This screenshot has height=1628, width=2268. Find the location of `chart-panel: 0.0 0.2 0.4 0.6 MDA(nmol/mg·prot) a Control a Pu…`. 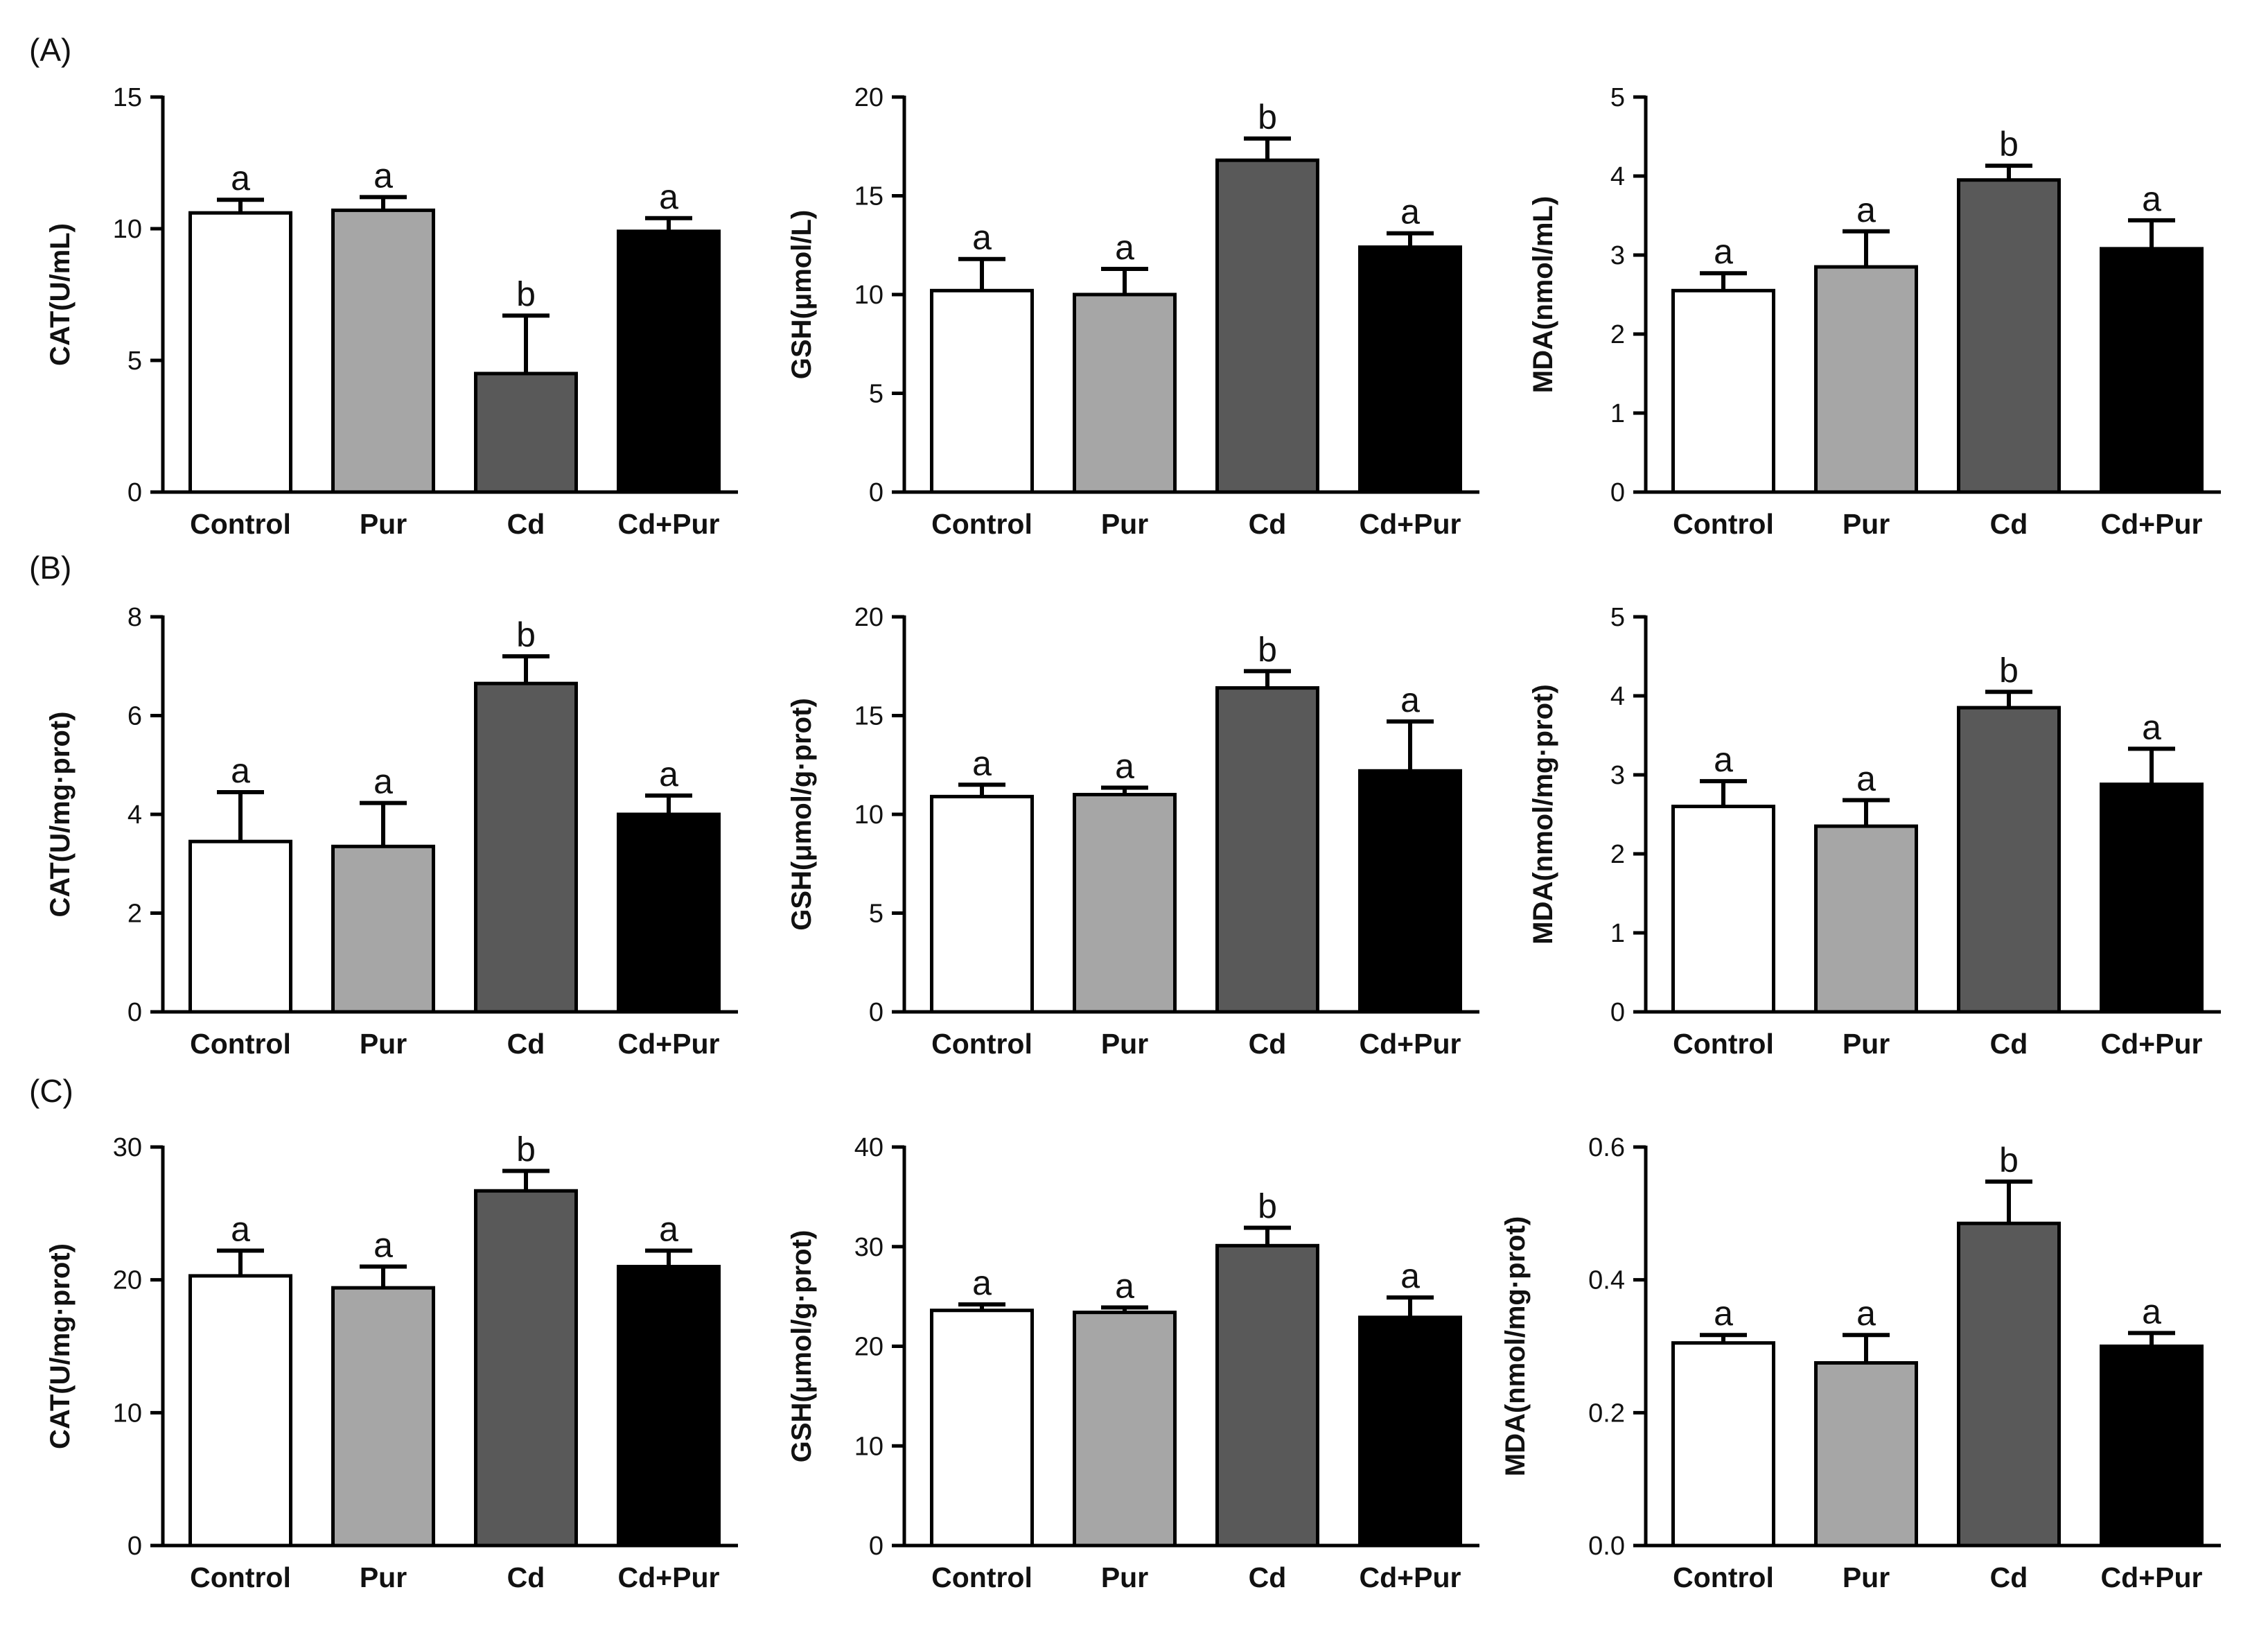

chart-panel: 0.0 0.2 0.4 0.6 MDA(nmol/mg·prot) a Control a Pu… is located at coordinates (1860, 1363).